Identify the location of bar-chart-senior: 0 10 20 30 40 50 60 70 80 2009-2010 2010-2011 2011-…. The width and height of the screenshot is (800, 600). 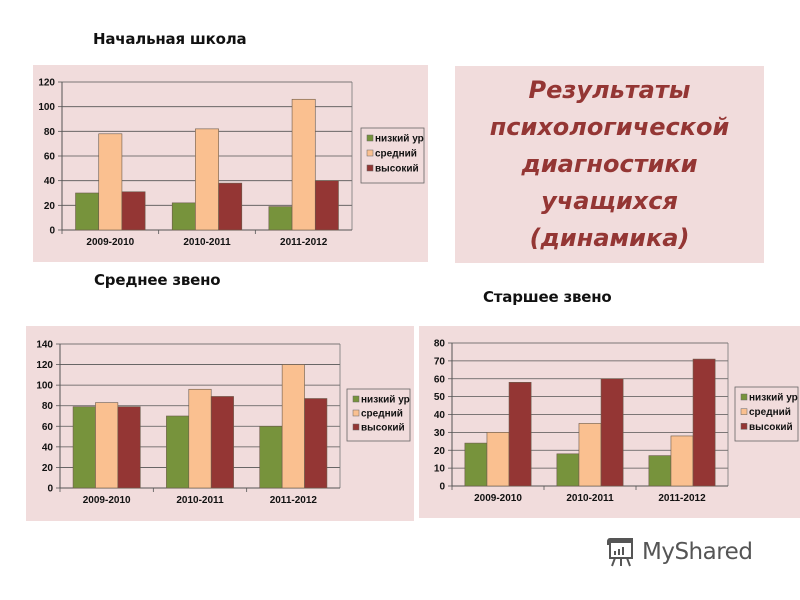
(616, 421).